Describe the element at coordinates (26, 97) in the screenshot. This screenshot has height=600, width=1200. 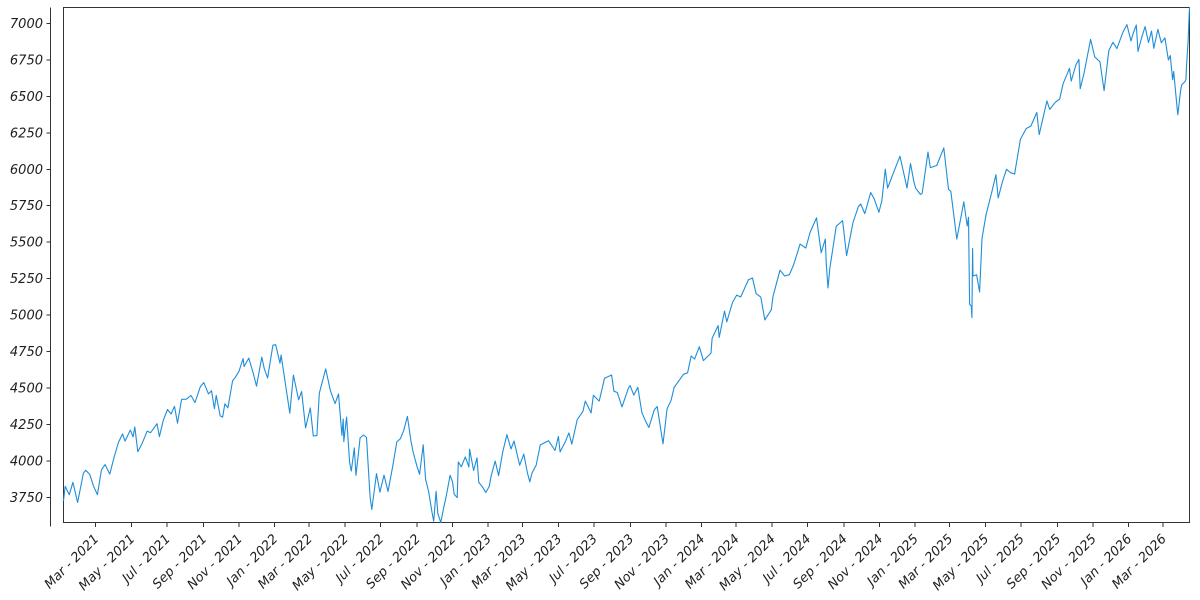
I see `y-tick-label: 6500` at that location.